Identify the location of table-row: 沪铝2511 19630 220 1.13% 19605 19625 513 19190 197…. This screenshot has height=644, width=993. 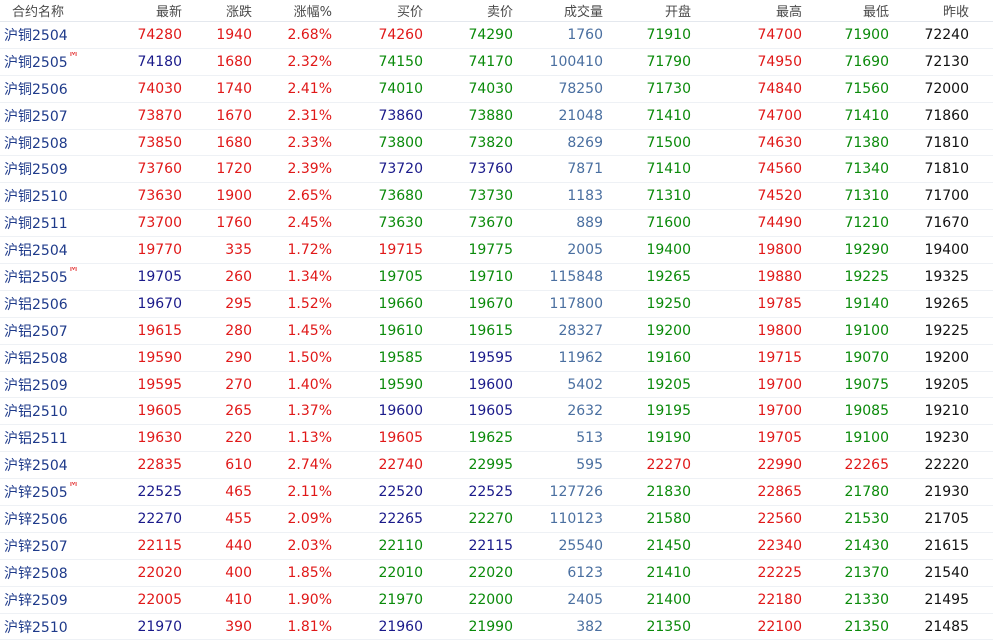
(496, 439).